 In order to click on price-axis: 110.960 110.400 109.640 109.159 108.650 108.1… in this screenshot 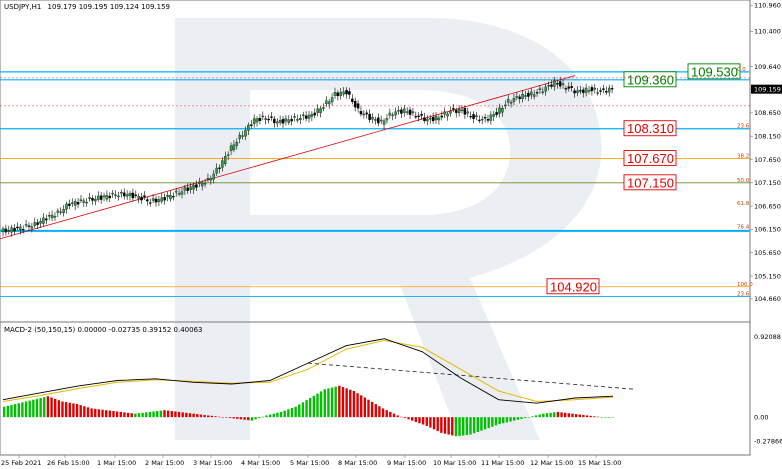, I will do `click(766, 152)`.